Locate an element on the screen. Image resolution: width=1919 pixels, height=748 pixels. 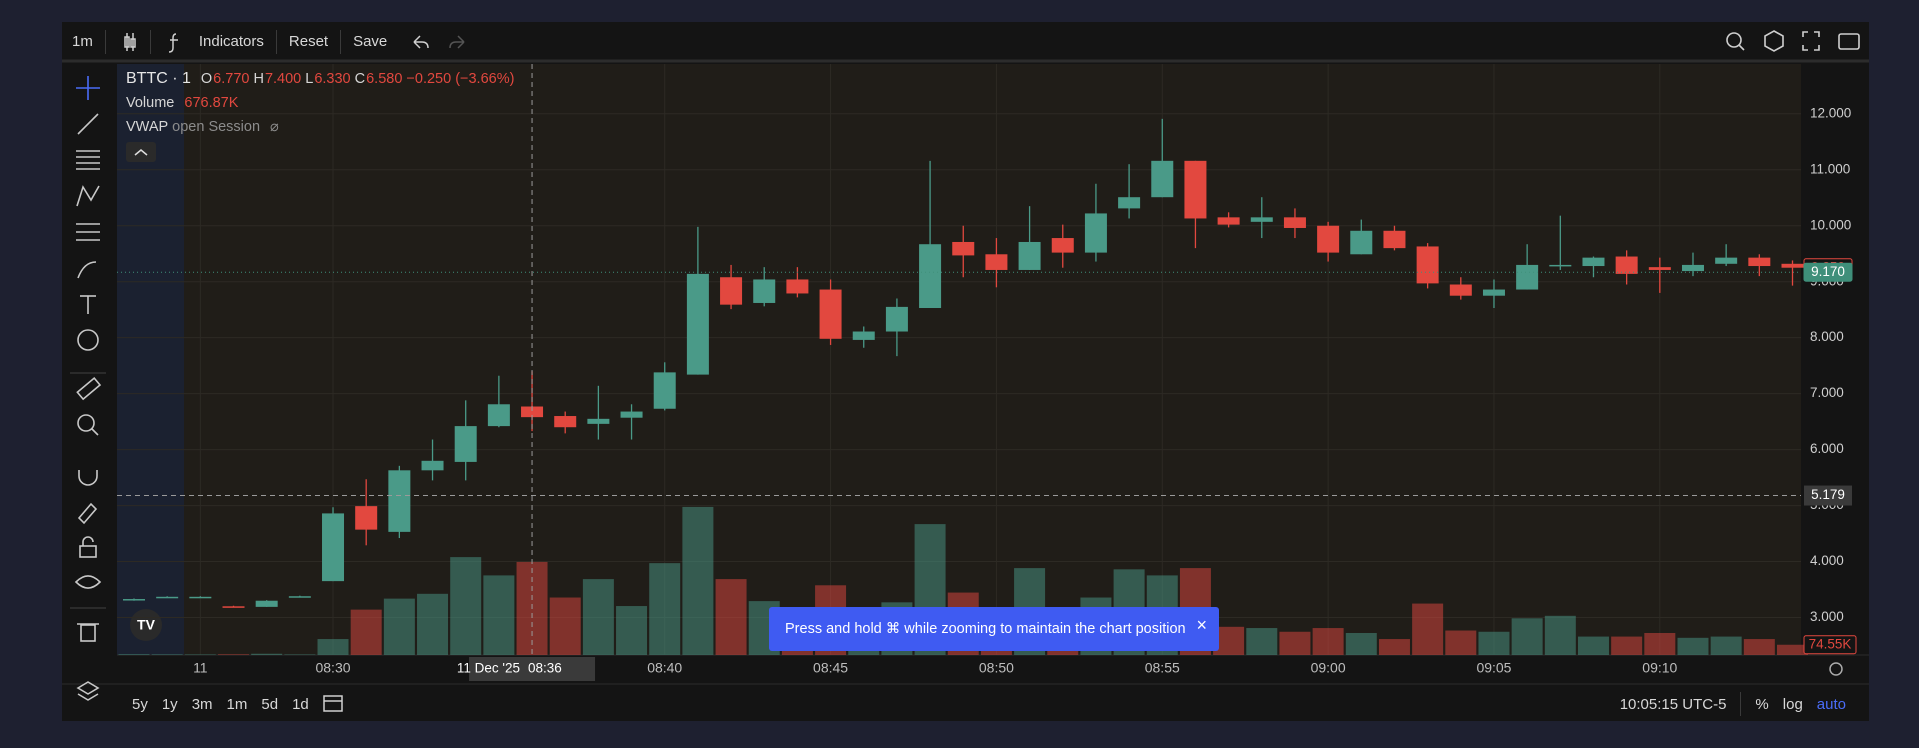
lock-drawing-tool is located at coordinates (87, 513).